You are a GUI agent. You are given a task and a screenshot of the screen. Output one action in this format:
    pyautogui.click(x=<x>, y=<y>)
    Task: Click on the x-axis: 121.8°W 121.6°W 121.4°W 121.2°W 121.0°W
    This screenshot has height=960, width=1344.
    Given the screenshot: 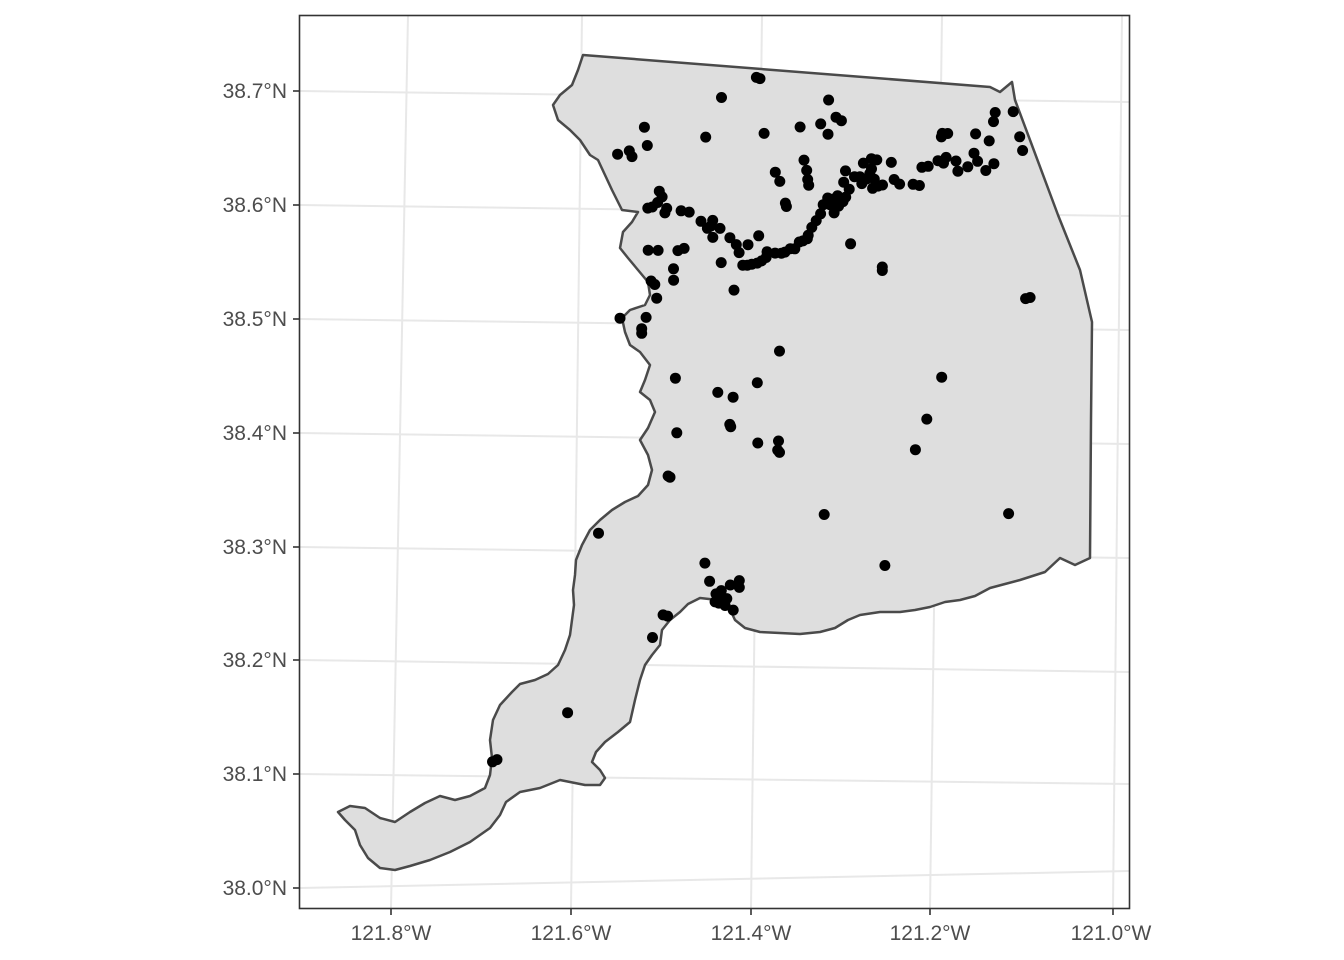 What is the action you would take?
    pyautogui.click(x=751, y=927)
    